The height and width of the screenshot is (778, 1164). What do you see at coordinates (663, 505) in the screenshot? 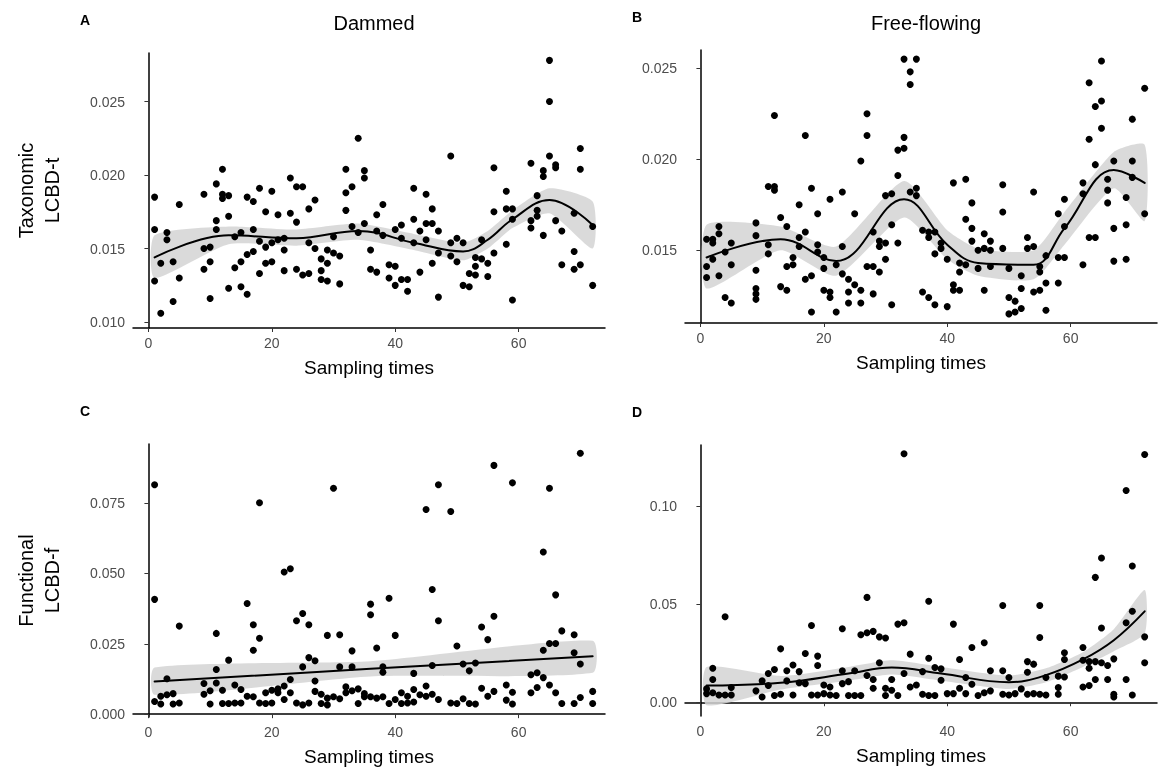
I see `y-tick-label: 0.10` at bounding box center [663, 505].